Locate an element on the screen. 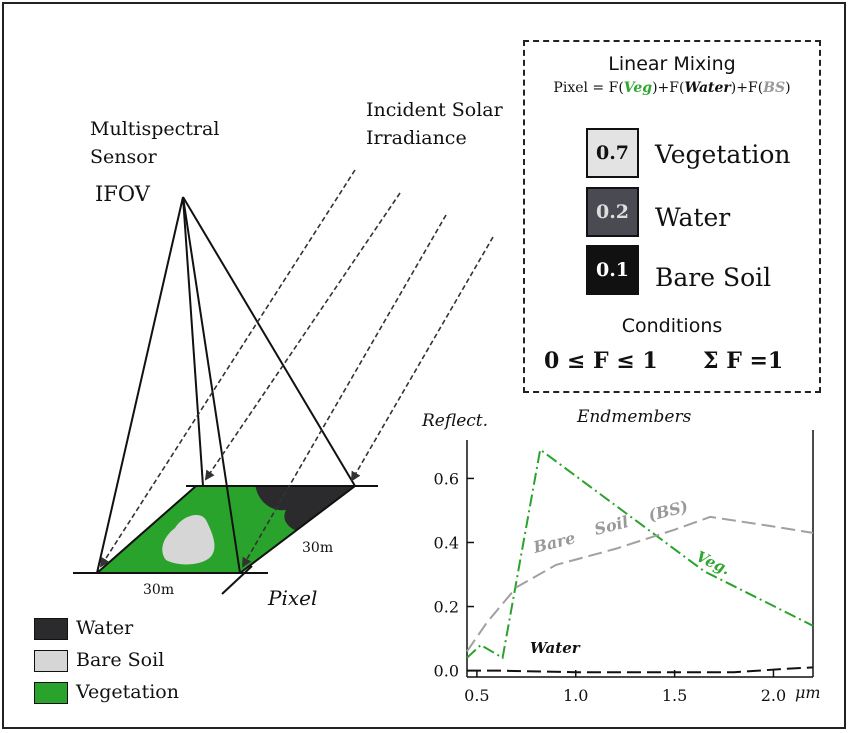 The width and height of the screenshot is (850, 733). legend-water-swatch is located at coordinates (51, 629).